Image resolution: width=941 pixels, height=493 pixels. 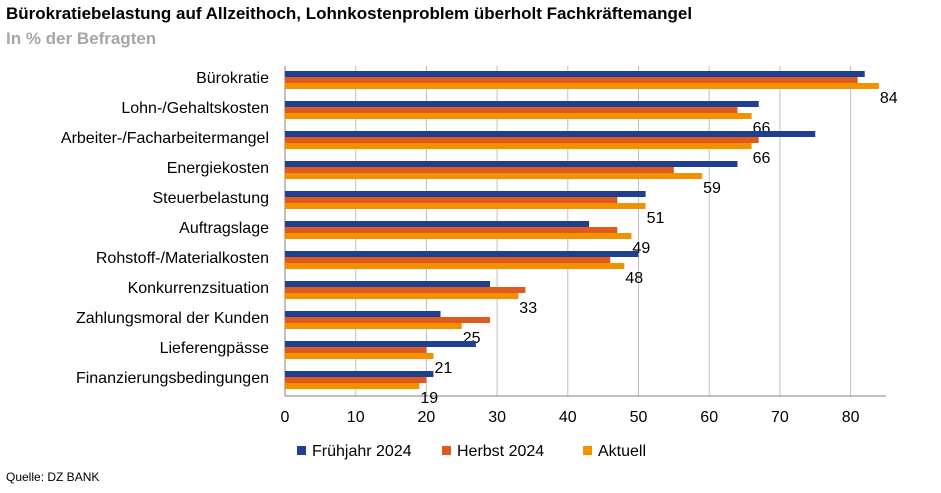 What do you see at coordinates (443, 368) in the screenshot?
I see `data-label: 21` at bounding box center [443, 368].